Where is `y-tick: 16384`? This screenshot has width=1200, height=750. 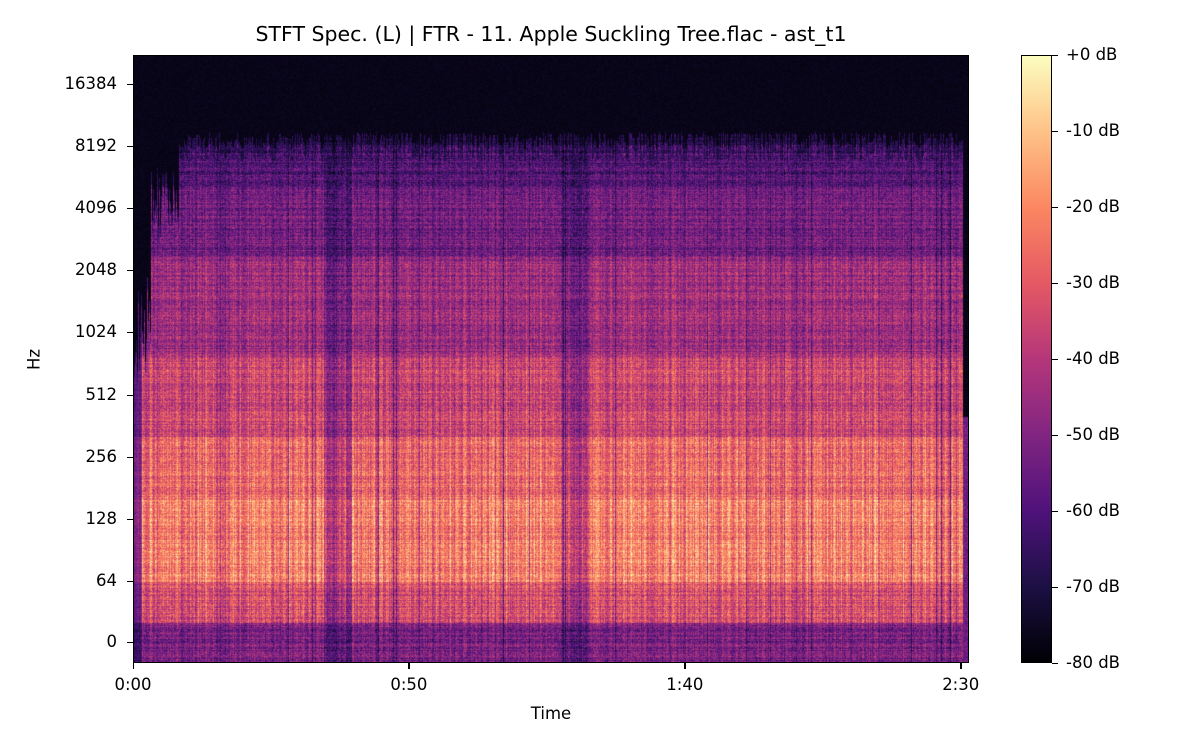
y-tick: 16384 is located at coordinates (72, 84).